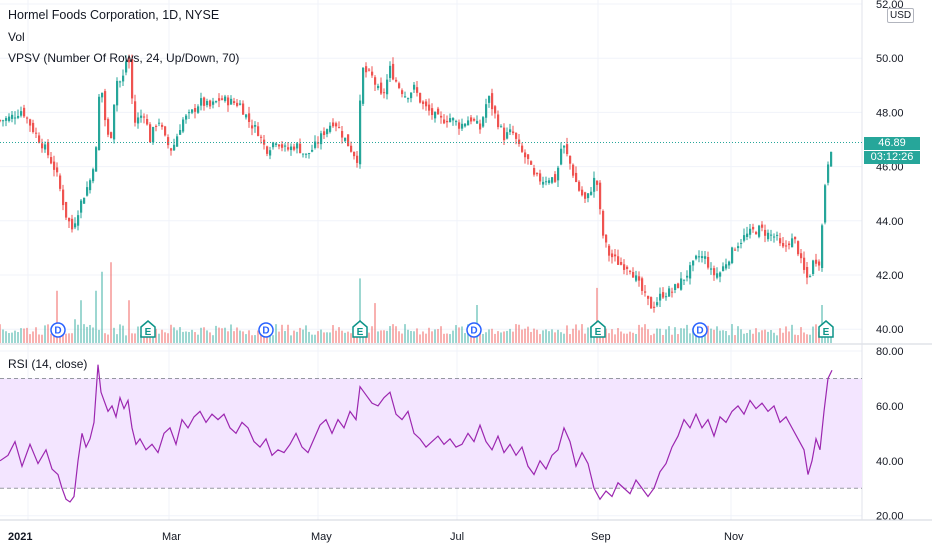  I want to click on vpsv-indicator-label: VPSV (Number Of Rows, 24, Up/Down, 70), so click(124, 58).